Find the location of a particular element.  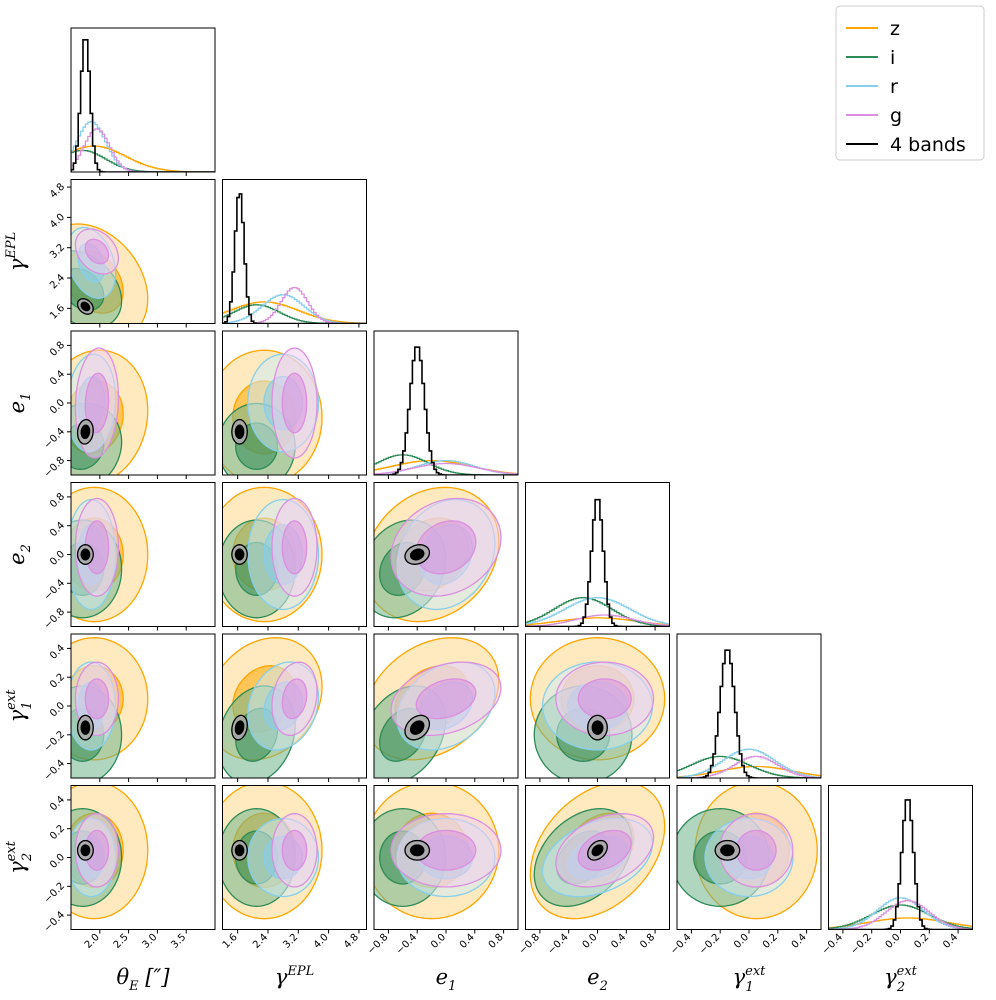

legend-entry: z is located at coordinates (895, 29).